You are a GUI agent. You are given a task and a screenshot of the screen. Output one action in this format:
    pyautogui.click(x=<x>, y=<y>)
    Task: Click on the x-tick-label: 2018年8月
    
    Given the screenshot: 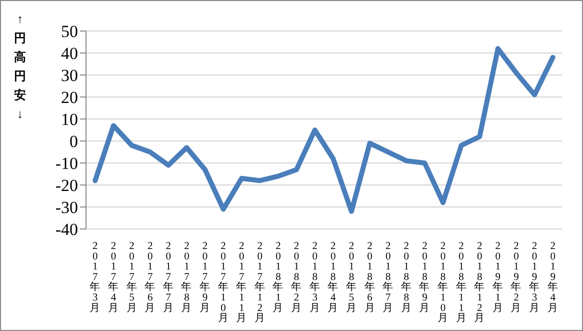 What is the action you would take?
    pyautogui.click(x=406, y=277)
    